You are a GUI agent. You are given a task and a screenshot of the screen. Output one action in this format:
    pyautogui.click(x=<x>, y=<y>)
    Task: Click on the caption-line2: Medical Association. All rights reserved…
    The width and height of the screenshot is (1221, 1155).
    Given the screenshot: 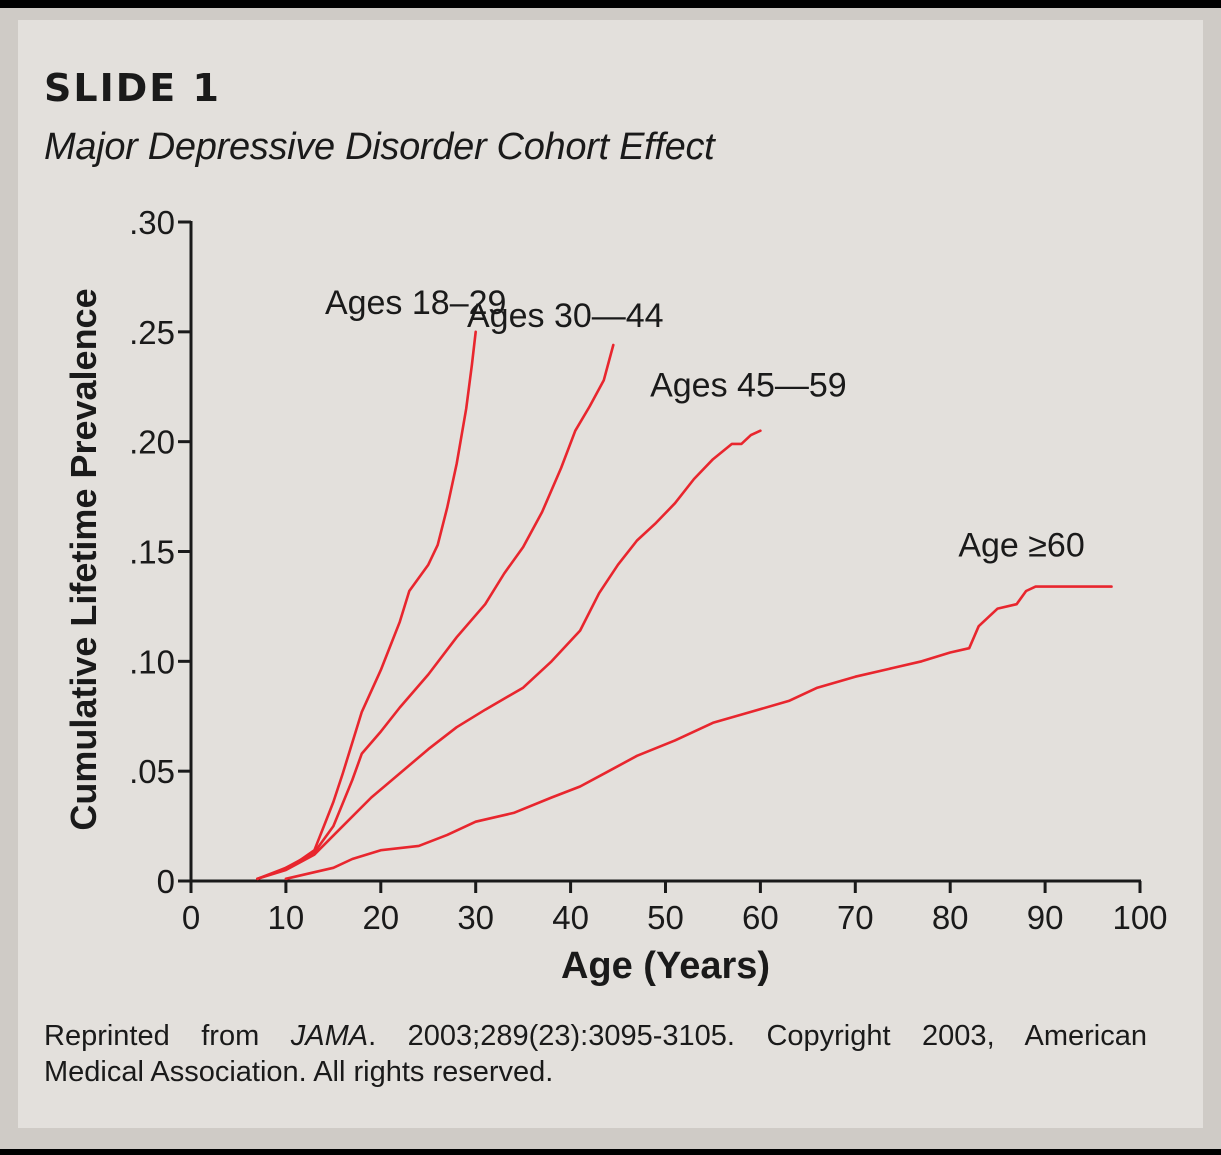 What is the action you would take?
    pyautogui.click(x=299, y=1072)
    